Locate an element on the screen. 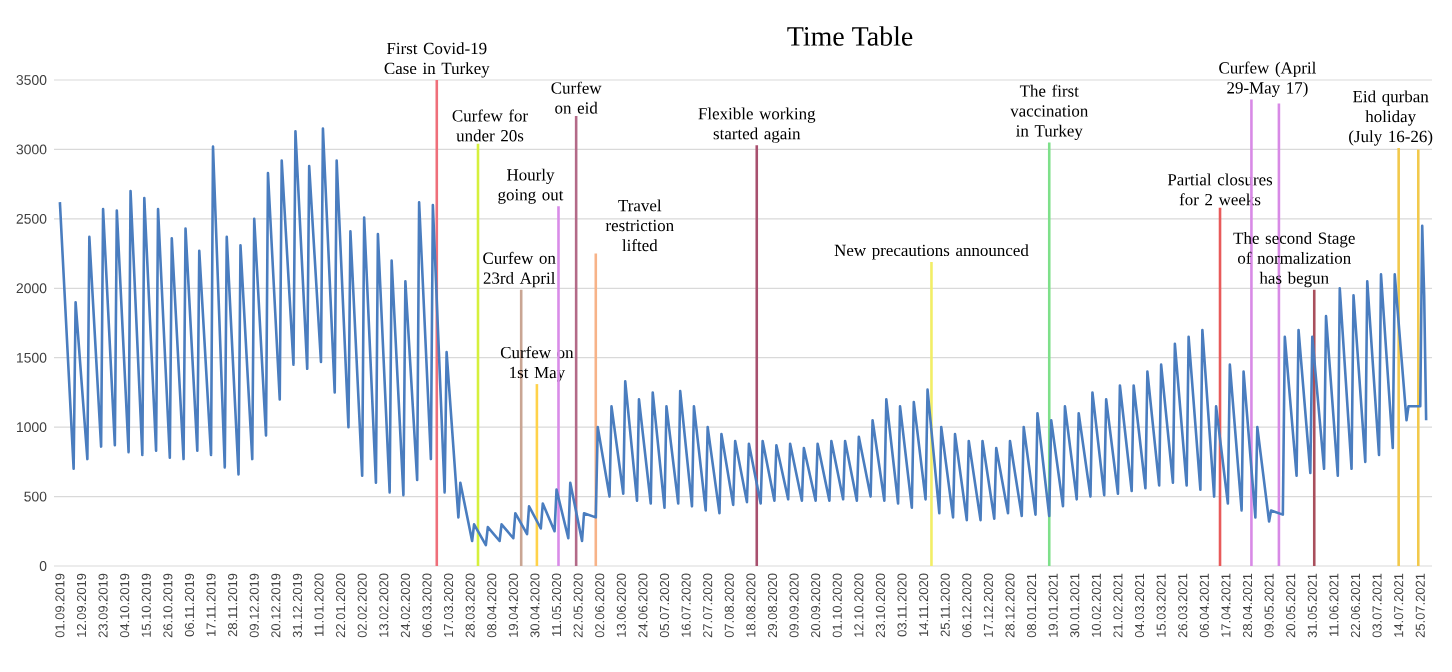  ref-line-label: Travel restriction lifted is located at coordinates (639, 225).